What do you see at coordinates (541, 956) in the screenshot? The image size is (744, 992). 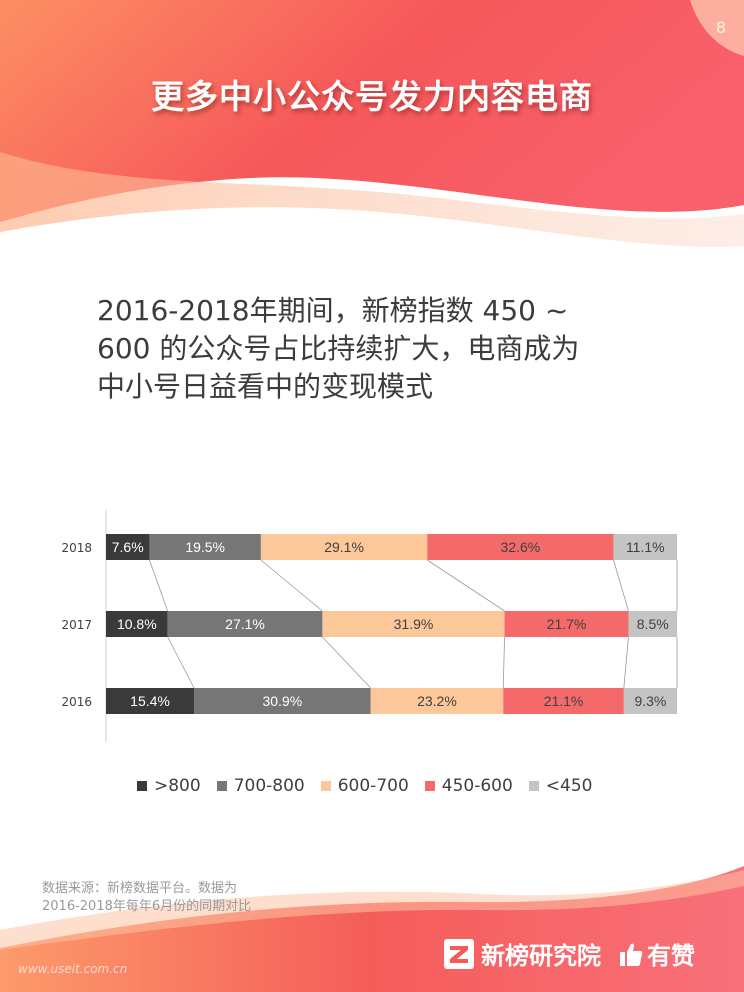 I see `brand-primary-name: 新榜研究院` at bounding box center [541, 956].